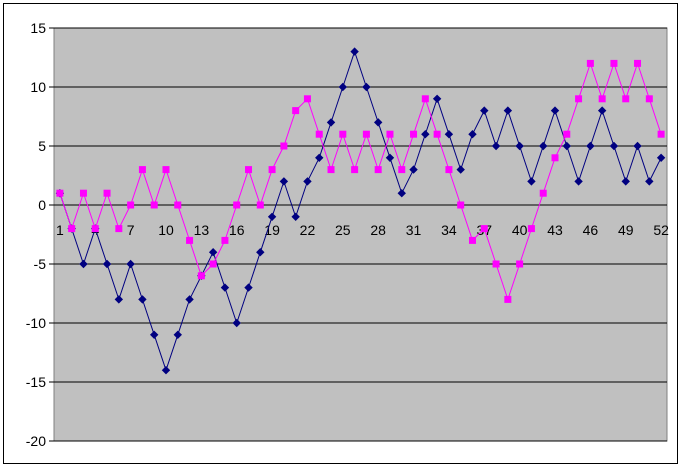  I want to click on y-tick-label: 15, so click(38, 28).